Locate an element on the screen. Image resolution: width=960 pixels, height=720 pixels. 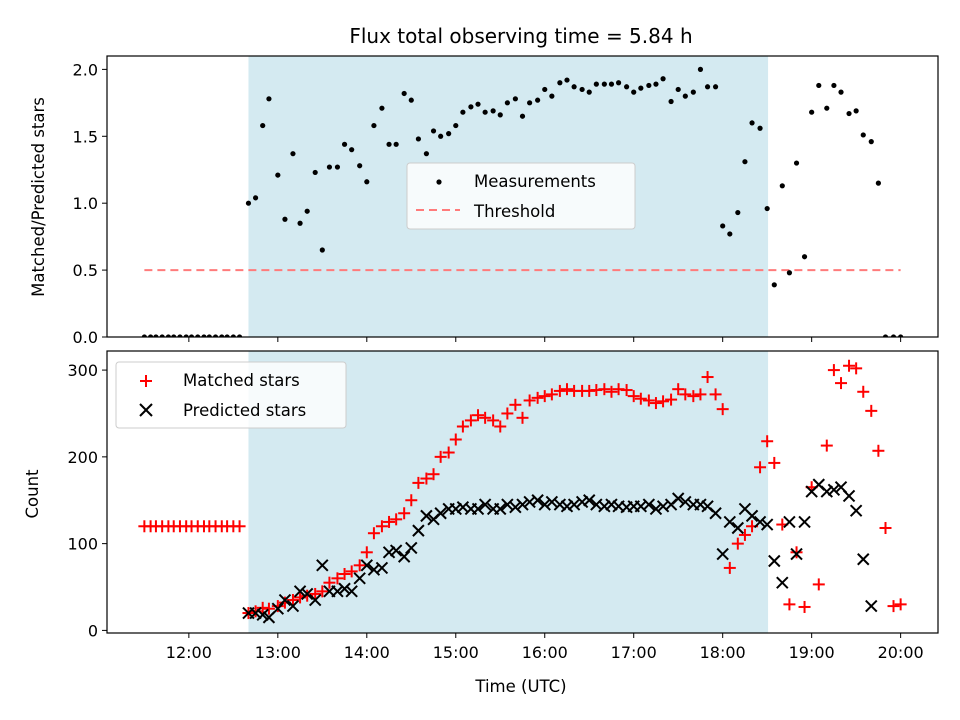
y-tick-label: 200 is located at coordinates (82, 457).